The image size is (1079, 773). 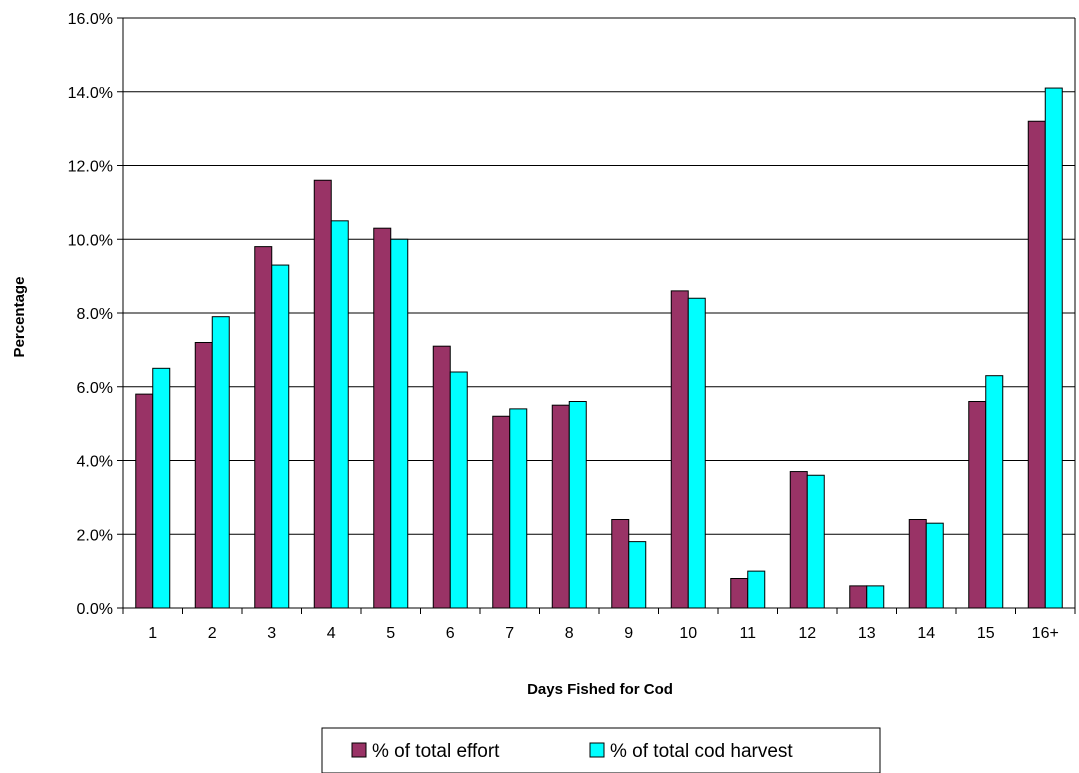 I want to click on x-tick-labels: 1 2 3 4 5 6 7 8 9 10 11 12 13 14 15 16+, so click(x=603, y=633).